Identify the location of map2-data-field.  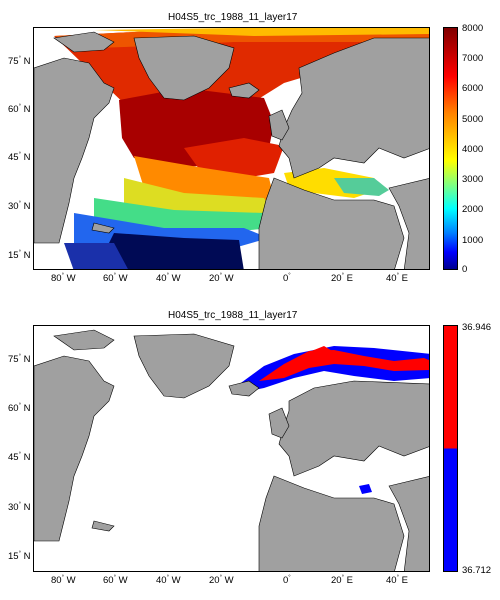
(331, 420).